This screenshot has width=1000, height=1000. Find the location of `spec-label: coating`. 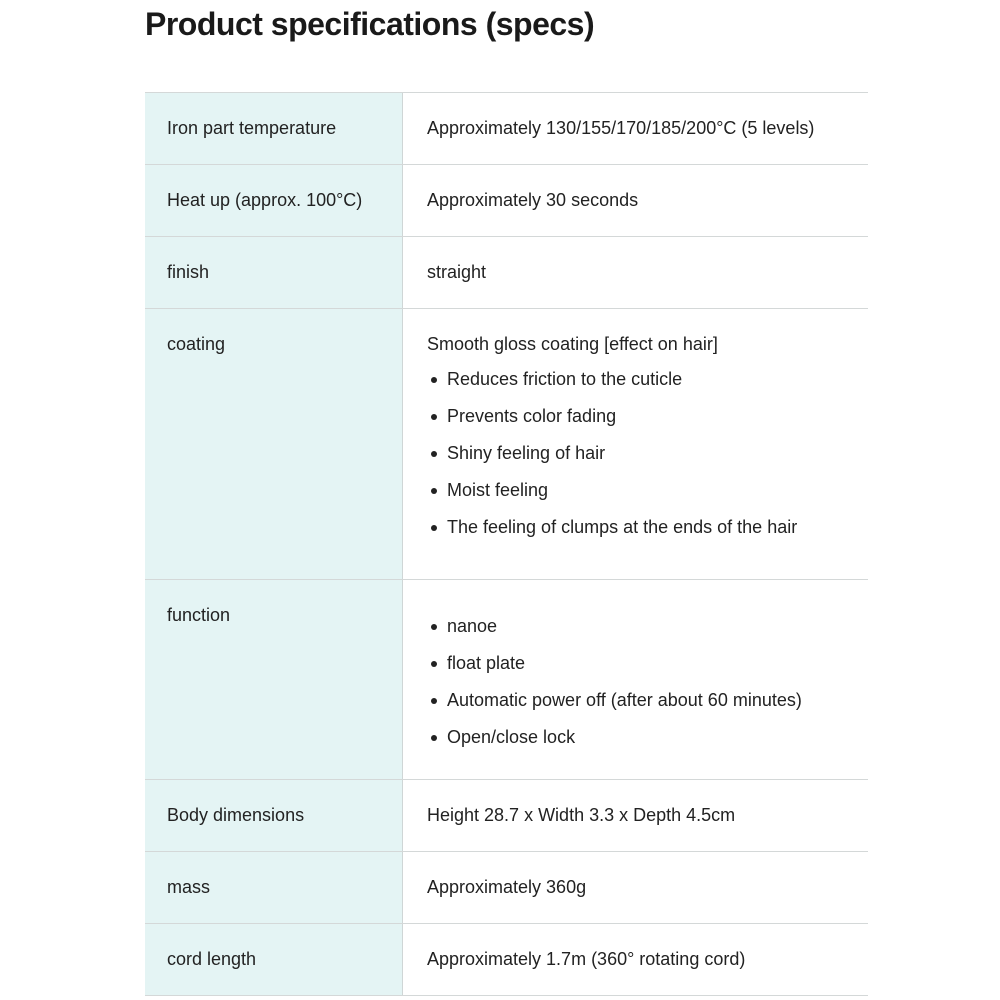

spec-label: coating is located at coordinates (274, 444).